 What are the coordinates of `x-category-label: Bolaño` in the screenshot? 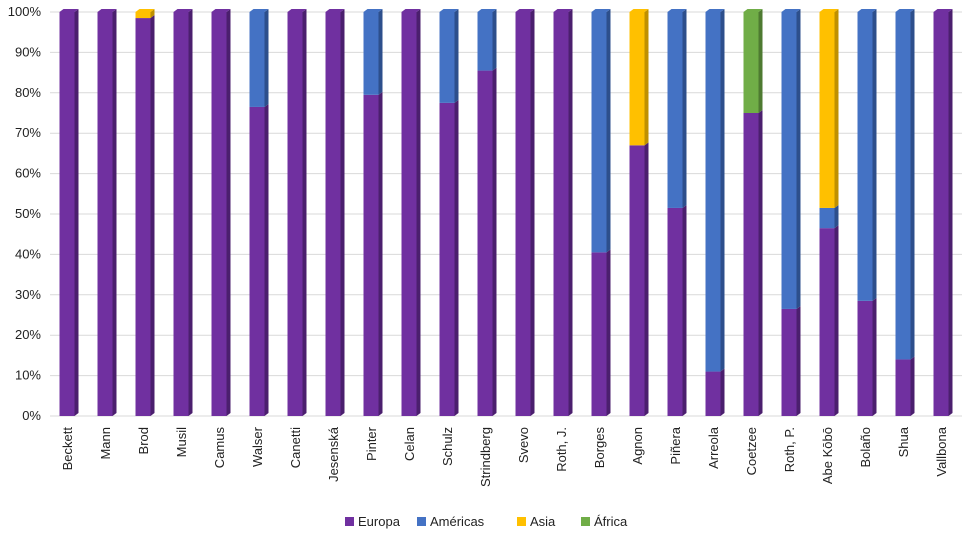 It's located at (865, 447).